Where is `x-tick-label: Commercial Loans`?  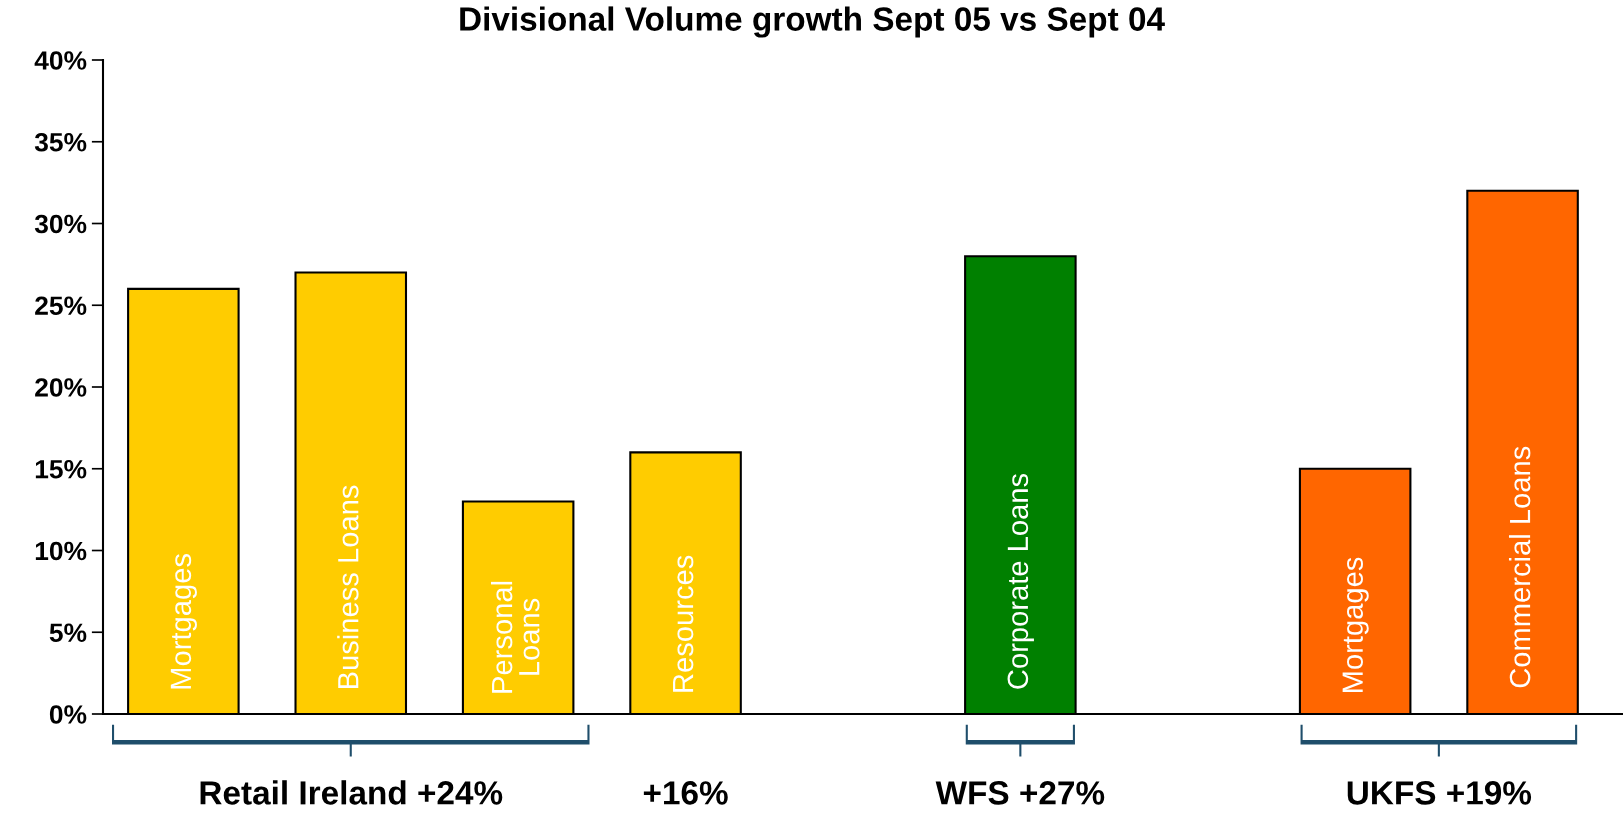
x-tick-label: Commercial Loans is located at coordinates (1519, 567).